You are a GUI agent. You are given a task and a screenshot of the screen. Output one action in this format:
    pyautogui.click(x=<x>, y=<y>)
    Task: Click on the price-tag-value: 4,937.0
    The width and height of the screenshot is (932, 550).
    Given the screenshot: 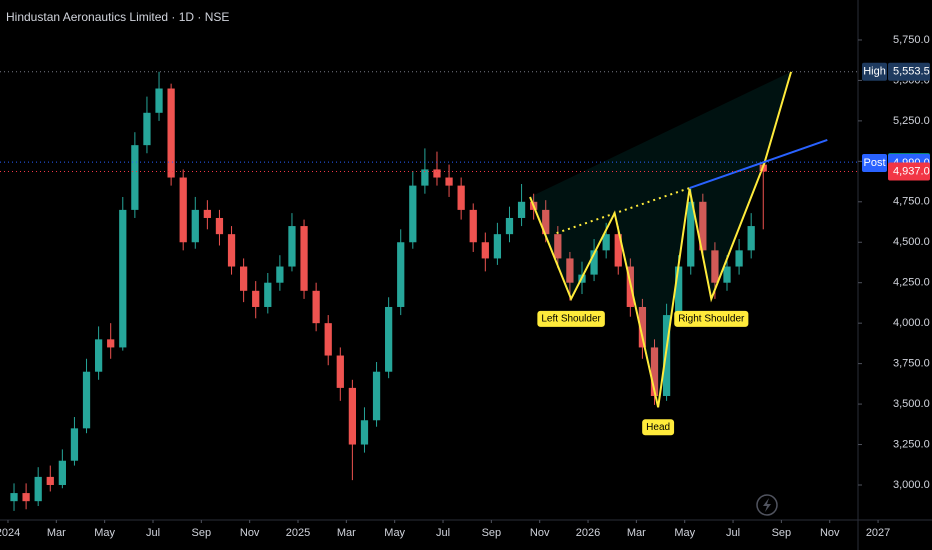 What is the action you would take?
    pyautogui.click(x=911, y=171)
    